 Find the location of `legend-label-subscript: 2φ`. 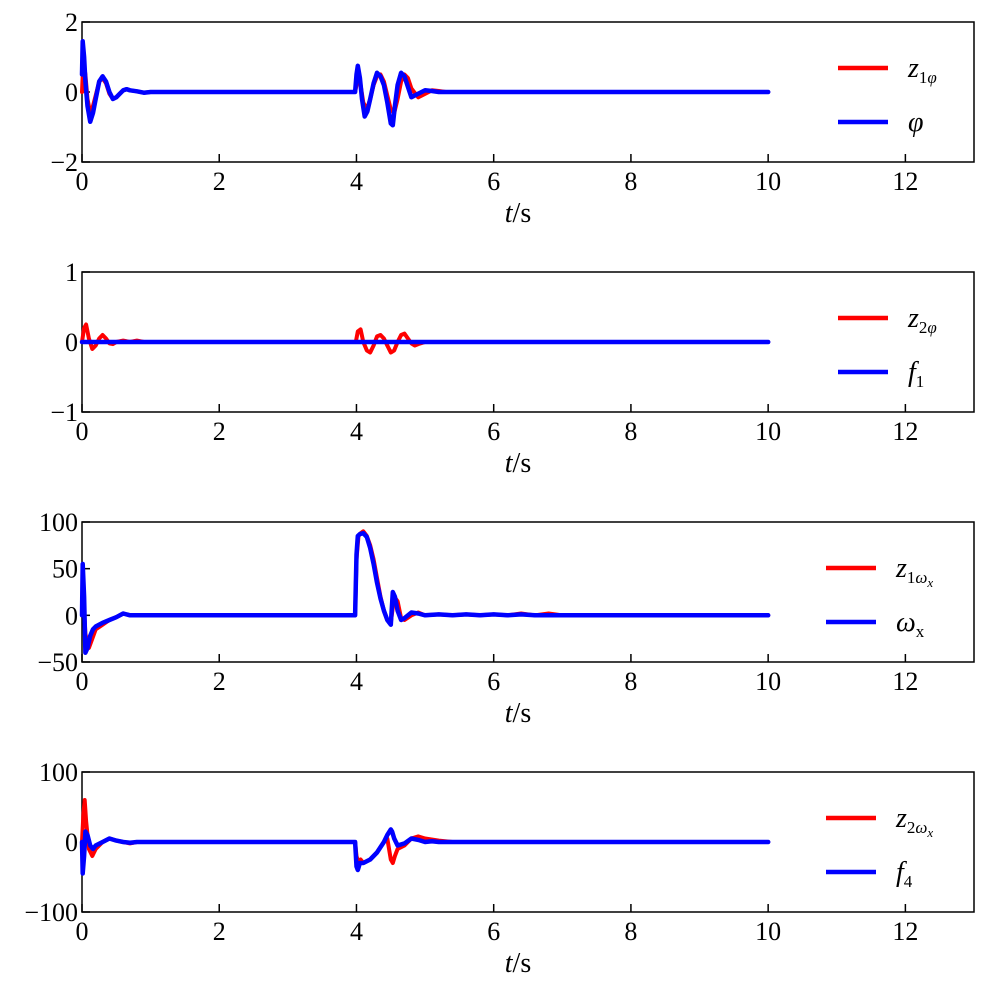

legend-label-subscript: 2φ is located at coordinates (928, 327).